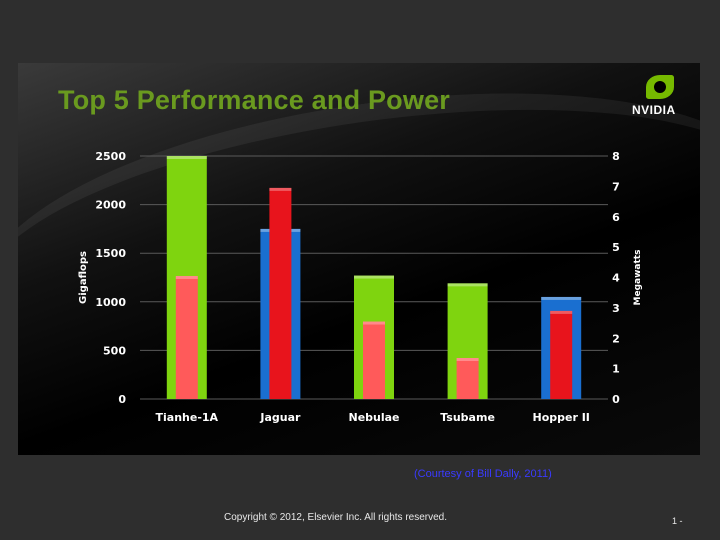 Image resolution: width=720 pixels, height=540 pixels. I want to click on y2-tick-label: 7, so click(616, 186).